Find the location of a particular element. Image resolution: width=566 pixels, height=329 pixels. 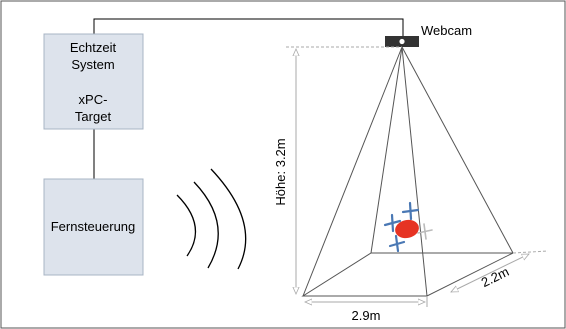

cable-system-to-webcam is located at coordinates (248, 27).